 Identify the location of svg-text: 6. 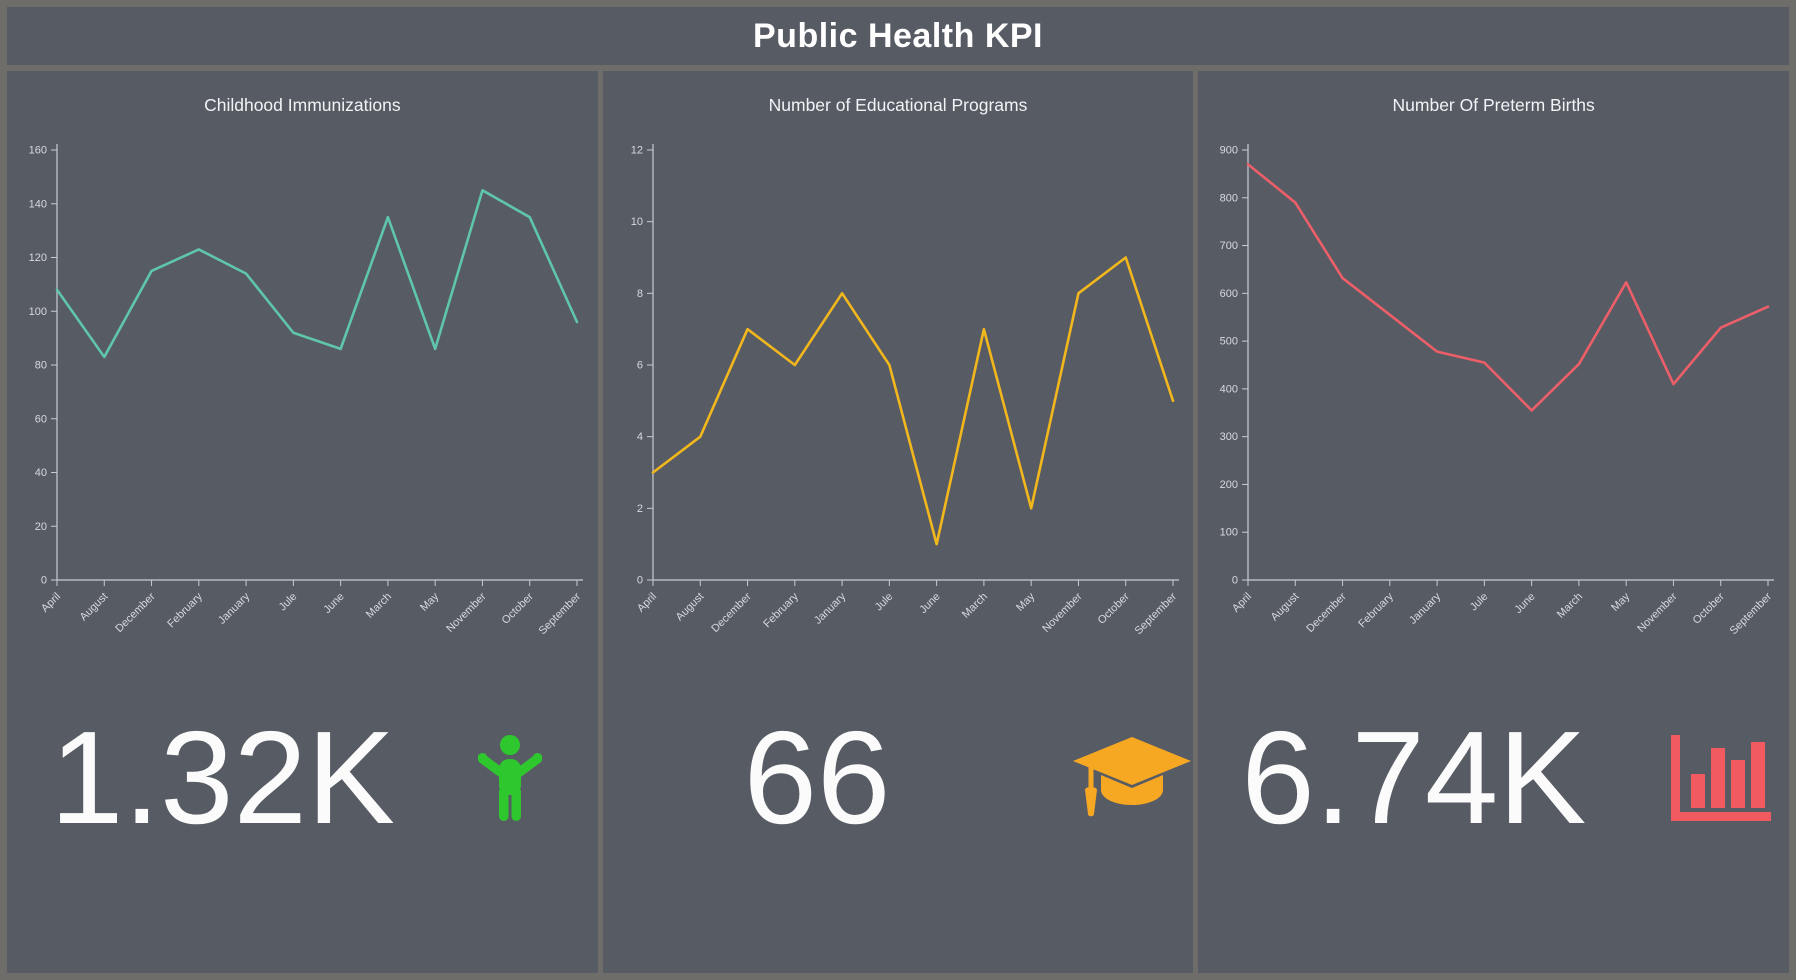
(640, 366).